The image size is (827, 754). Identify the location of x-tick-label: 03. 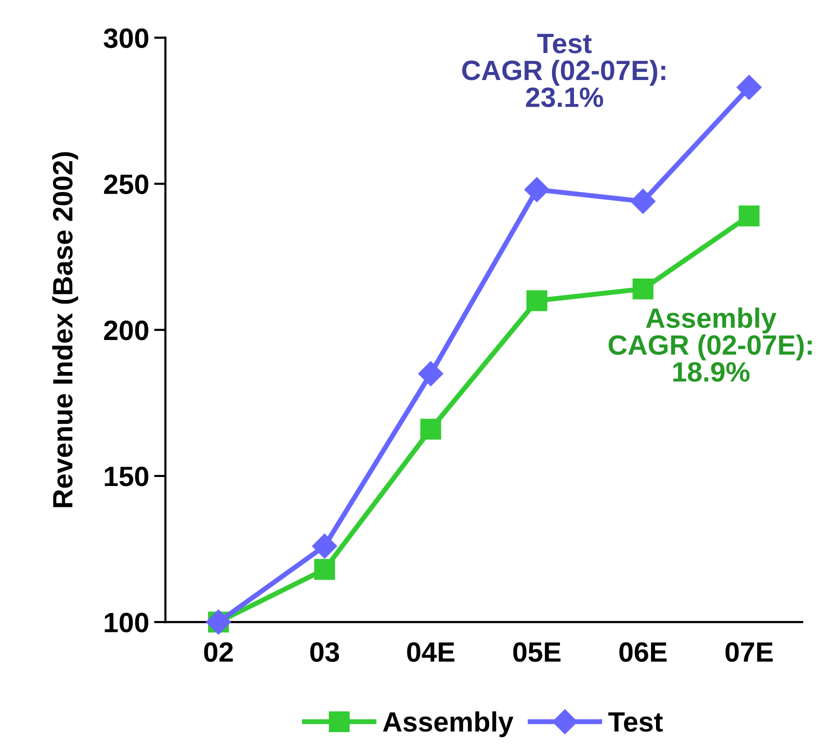
(325, 652).